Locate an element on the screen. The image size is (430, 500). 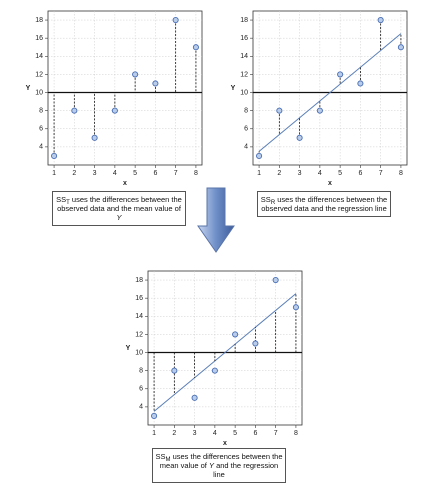
arrow-shape is located at coordinates (216, 220).